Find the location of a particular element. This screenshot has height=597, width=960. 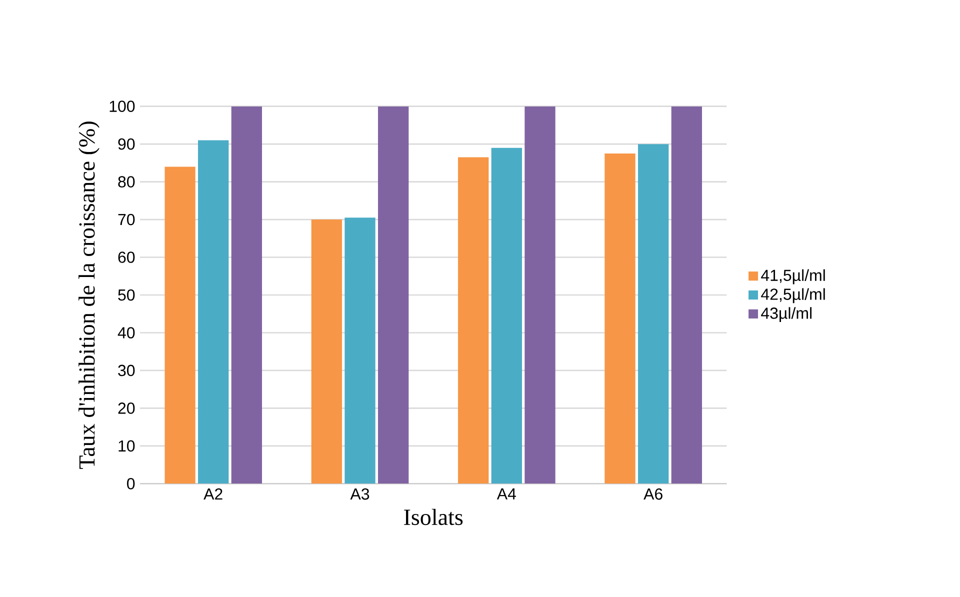

y-tick-label: 40 is located at coordinates (126, 332).